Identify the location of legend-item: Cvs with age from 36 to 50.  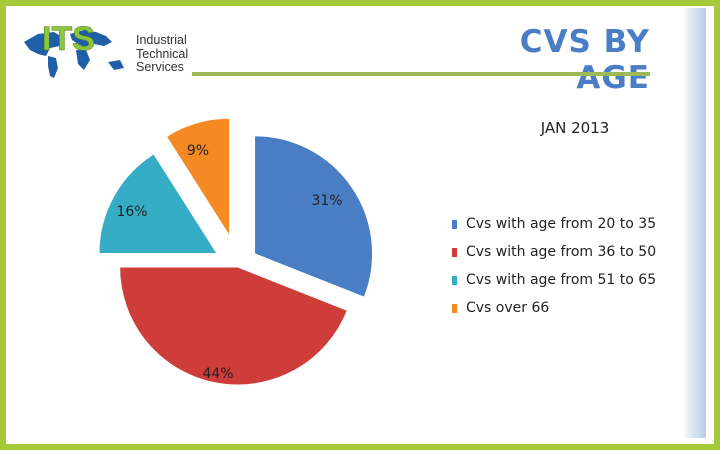
(554, 252).